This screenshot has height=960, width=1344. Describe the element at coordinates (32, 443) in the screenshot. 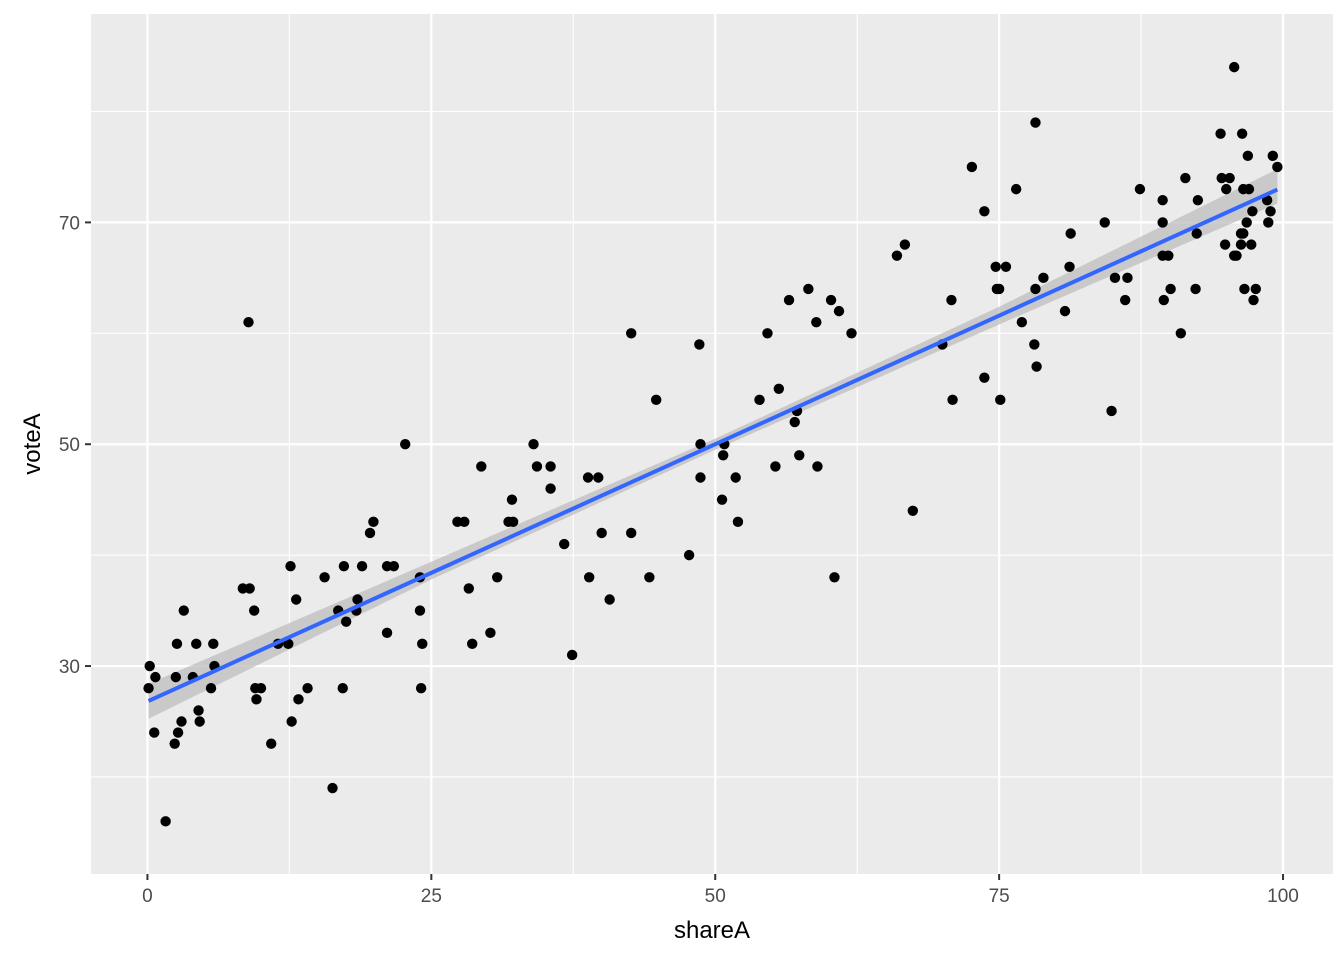

I see `y-axis-title: voteA` at that location.